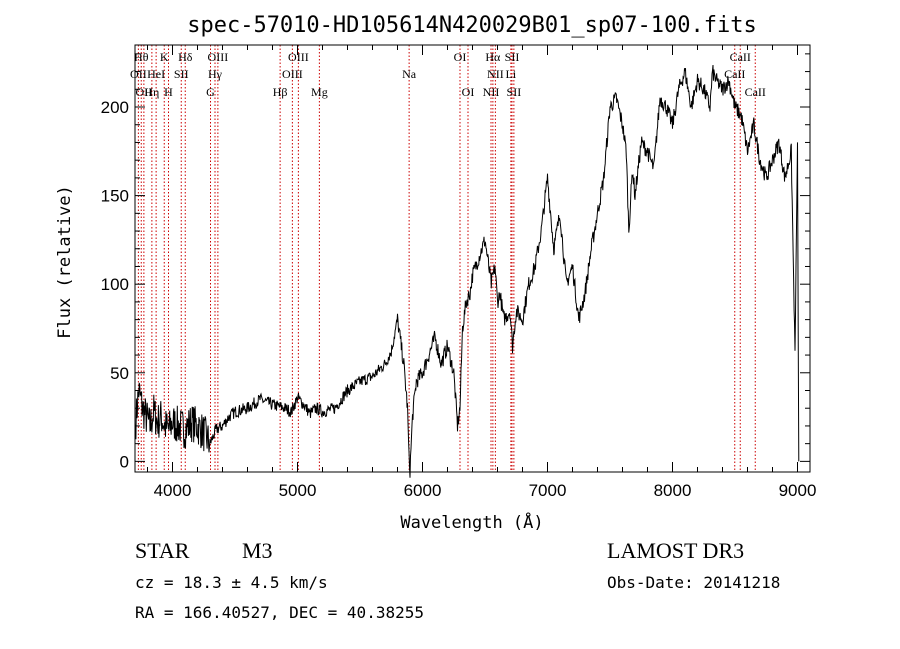  Describe the element at coordinates (119, 373) in the screenshot. I see `y-tick-label: 50` at that location.